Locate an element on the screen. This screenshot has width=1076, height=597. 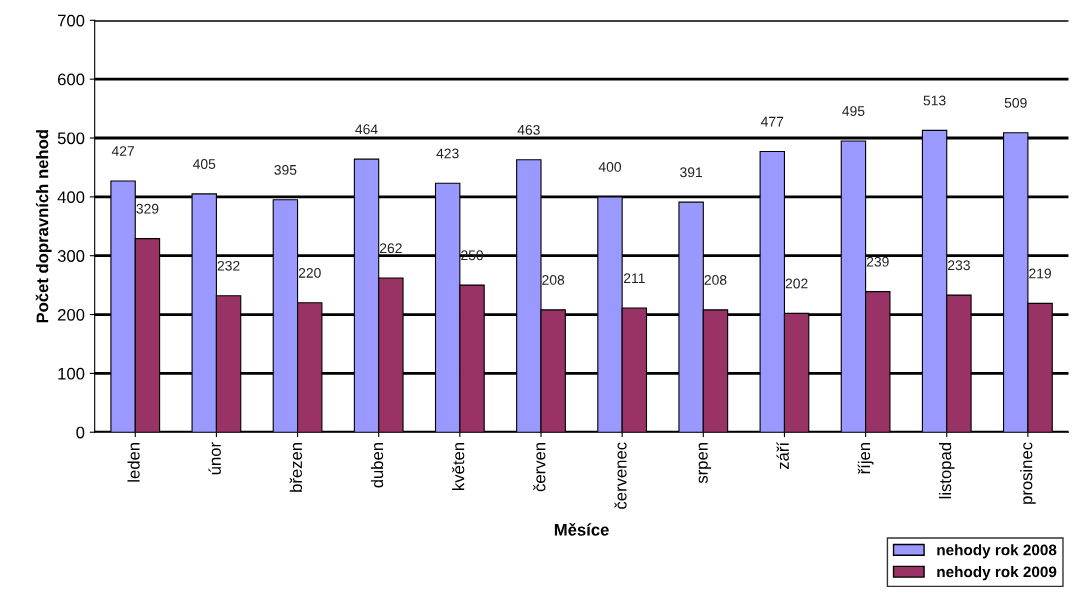
data-label: 395 is located at coordinates (285, 169).